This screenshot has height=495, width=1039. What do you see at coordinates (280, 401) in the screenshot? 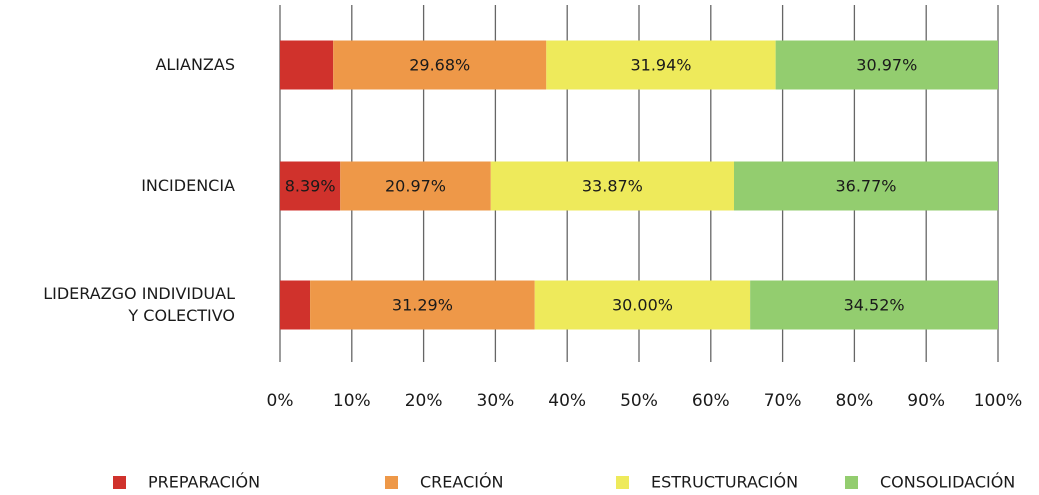
I see `x-tick-label: 0%` at bounding box center [280, 401].